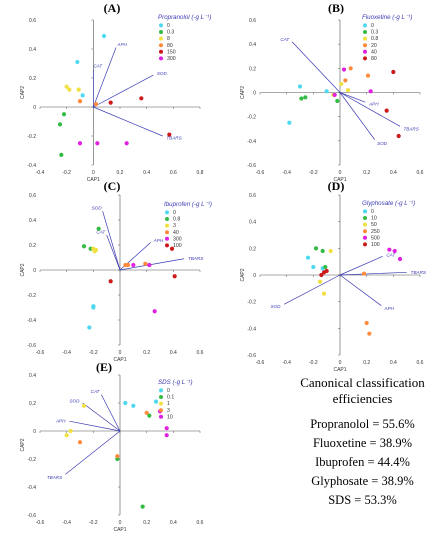 This screenshot has height=550, width=445. What do you see at coordinates (168, 404) in the screenshot?
I see `legend-label: 1` at bounding box center [168, 404].